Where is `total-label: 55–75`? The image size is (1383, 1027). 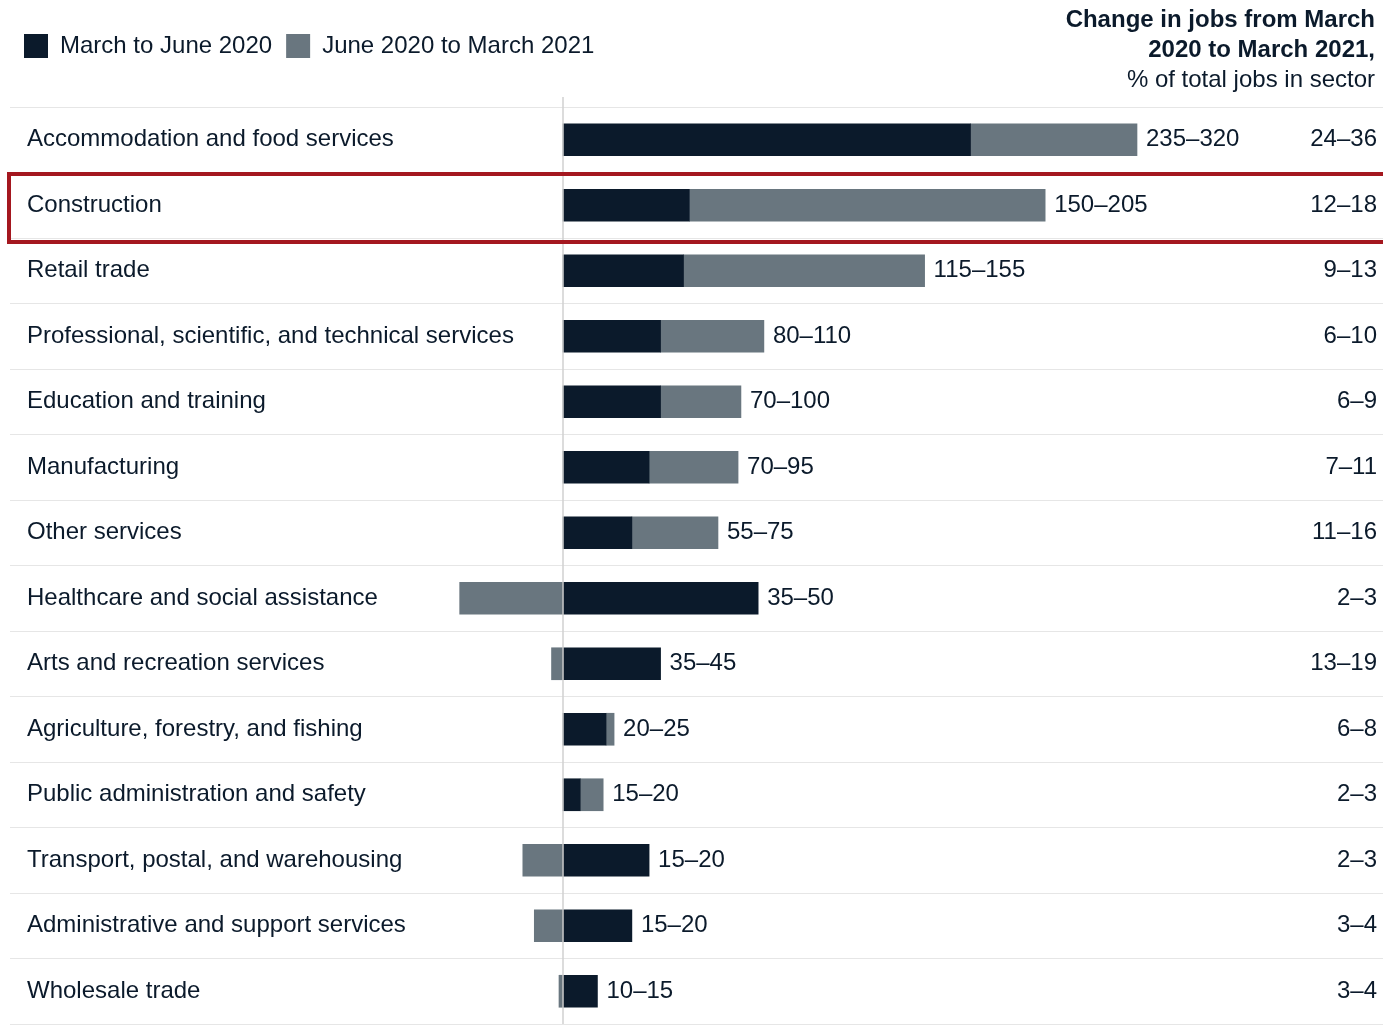 total-label: 55–75 is located at coordinates (760, 531).